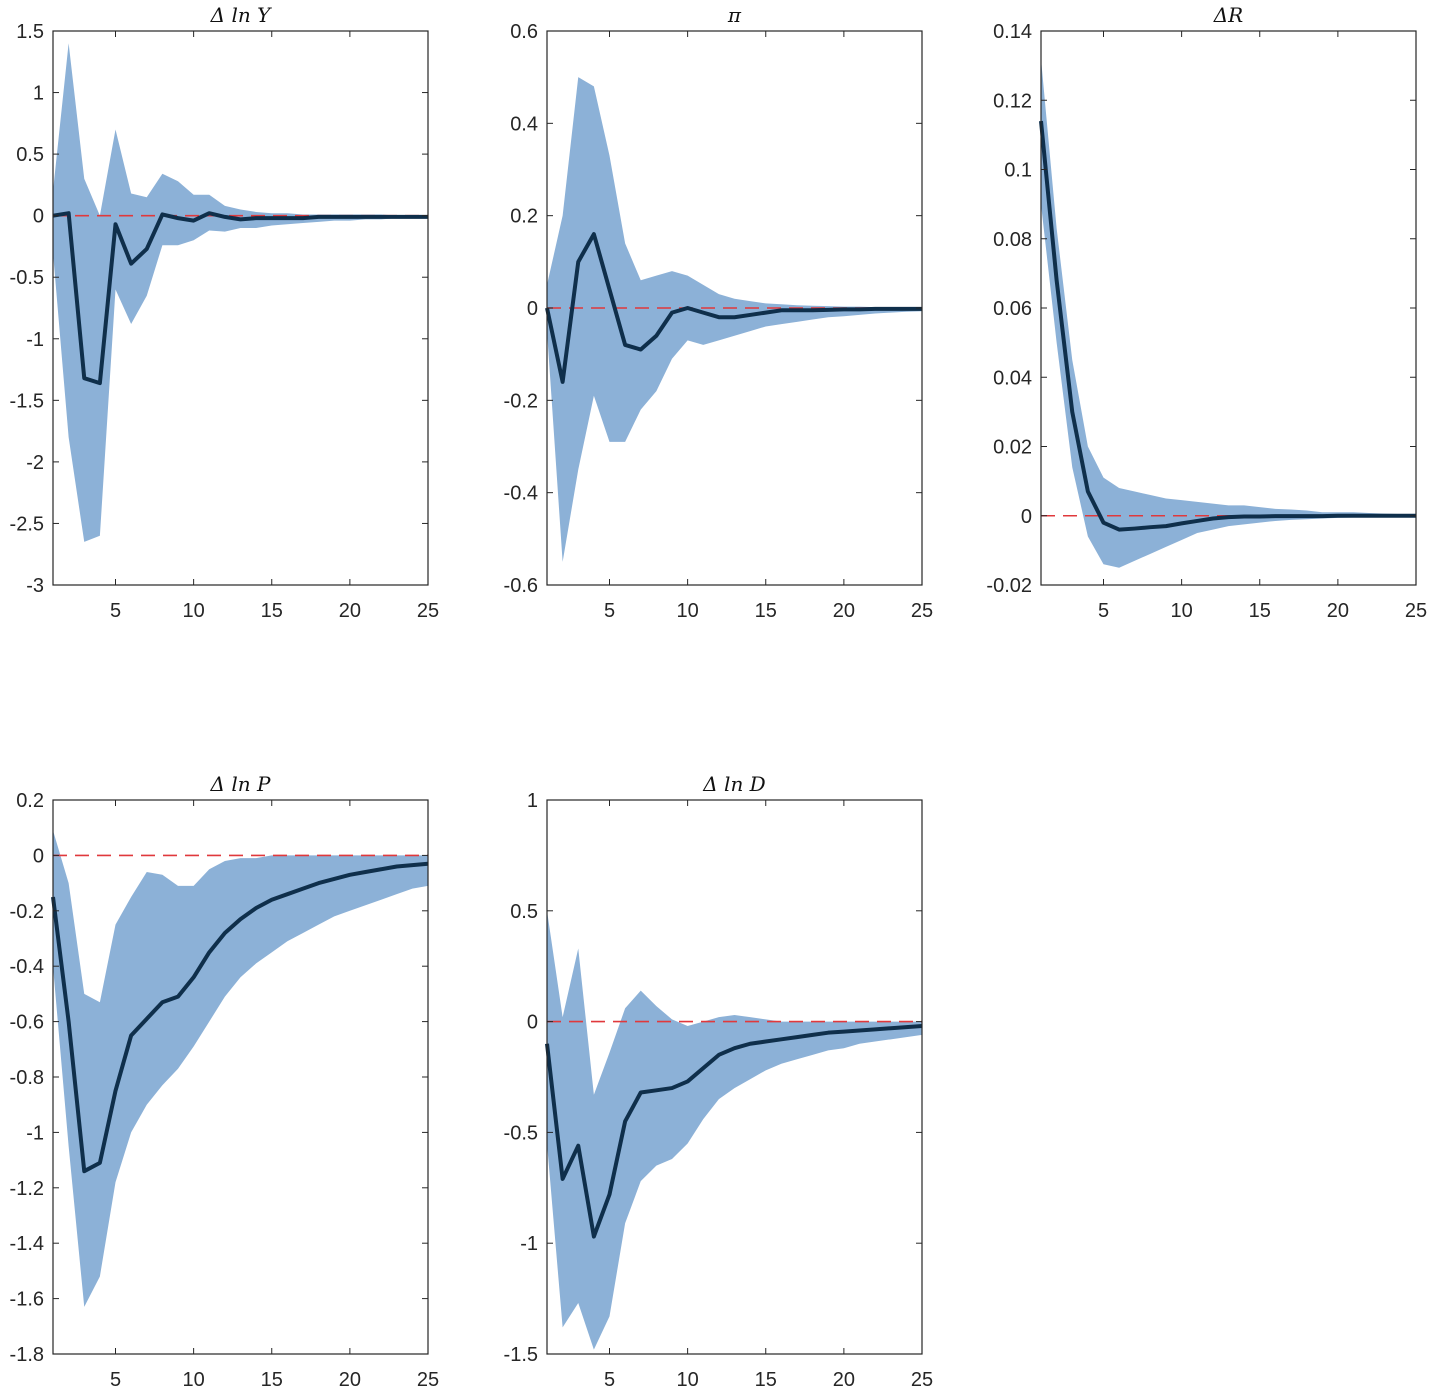 Image resolution: width=1430 pixels, height=1389 pixels. What do you see at coordinates (1228, 15) in the screenshot?
I see `panel-title: ΔR` at bounding box center [1228, 15].